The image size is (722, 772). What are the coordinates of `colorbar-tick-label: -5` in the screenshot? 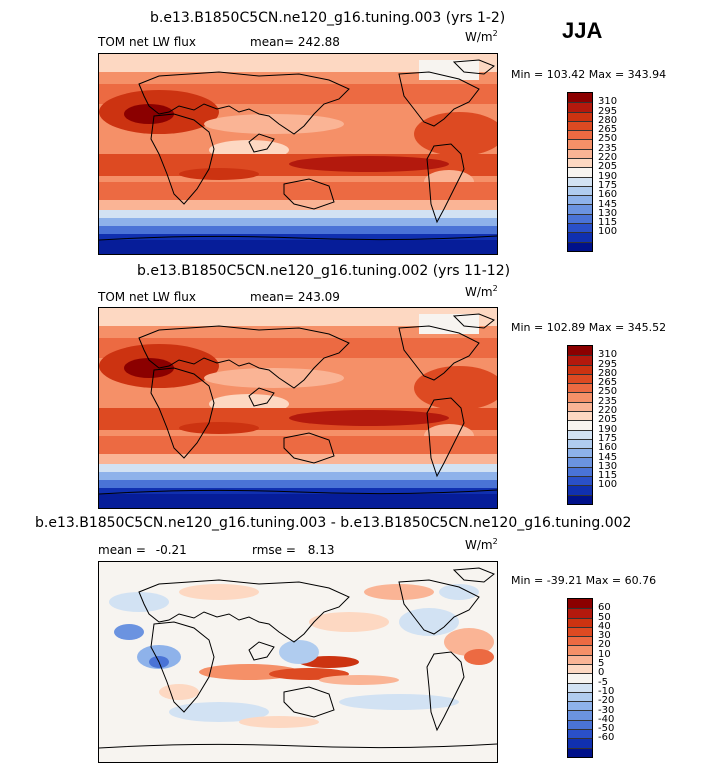 It's located at (603, 682).